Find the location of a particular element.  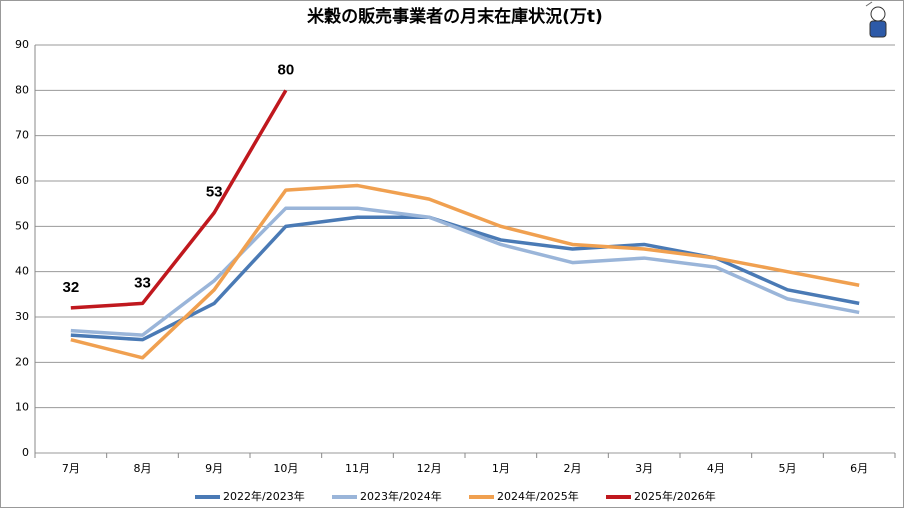

y-tick-label: 20 is located at coordinates (22, 361).